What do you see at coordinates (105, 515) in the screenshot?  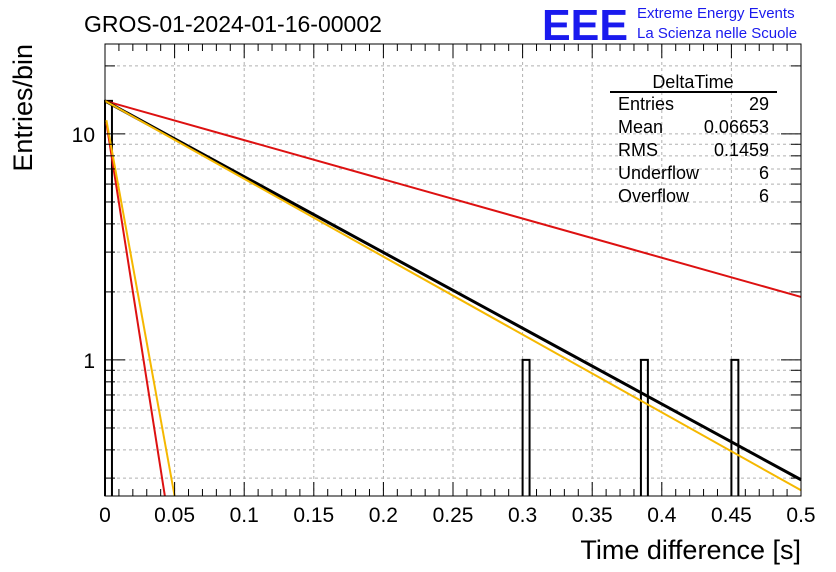 I see `x-tick-label: 0` at bounding box center [105, 515].